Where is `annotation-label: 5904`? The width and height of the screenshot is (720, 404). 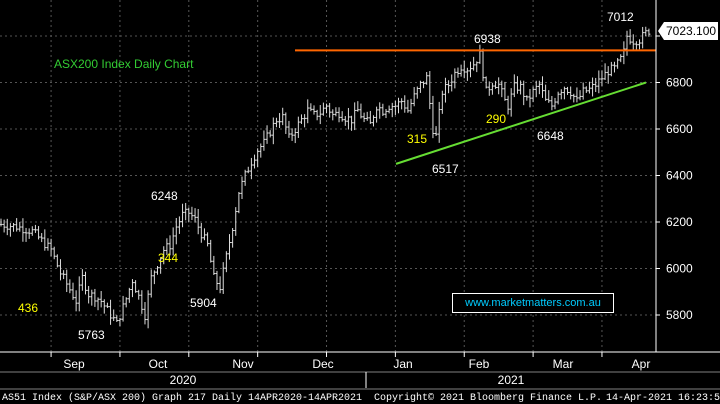
annotation-label: 5904 is located at coordinates (203, 303).